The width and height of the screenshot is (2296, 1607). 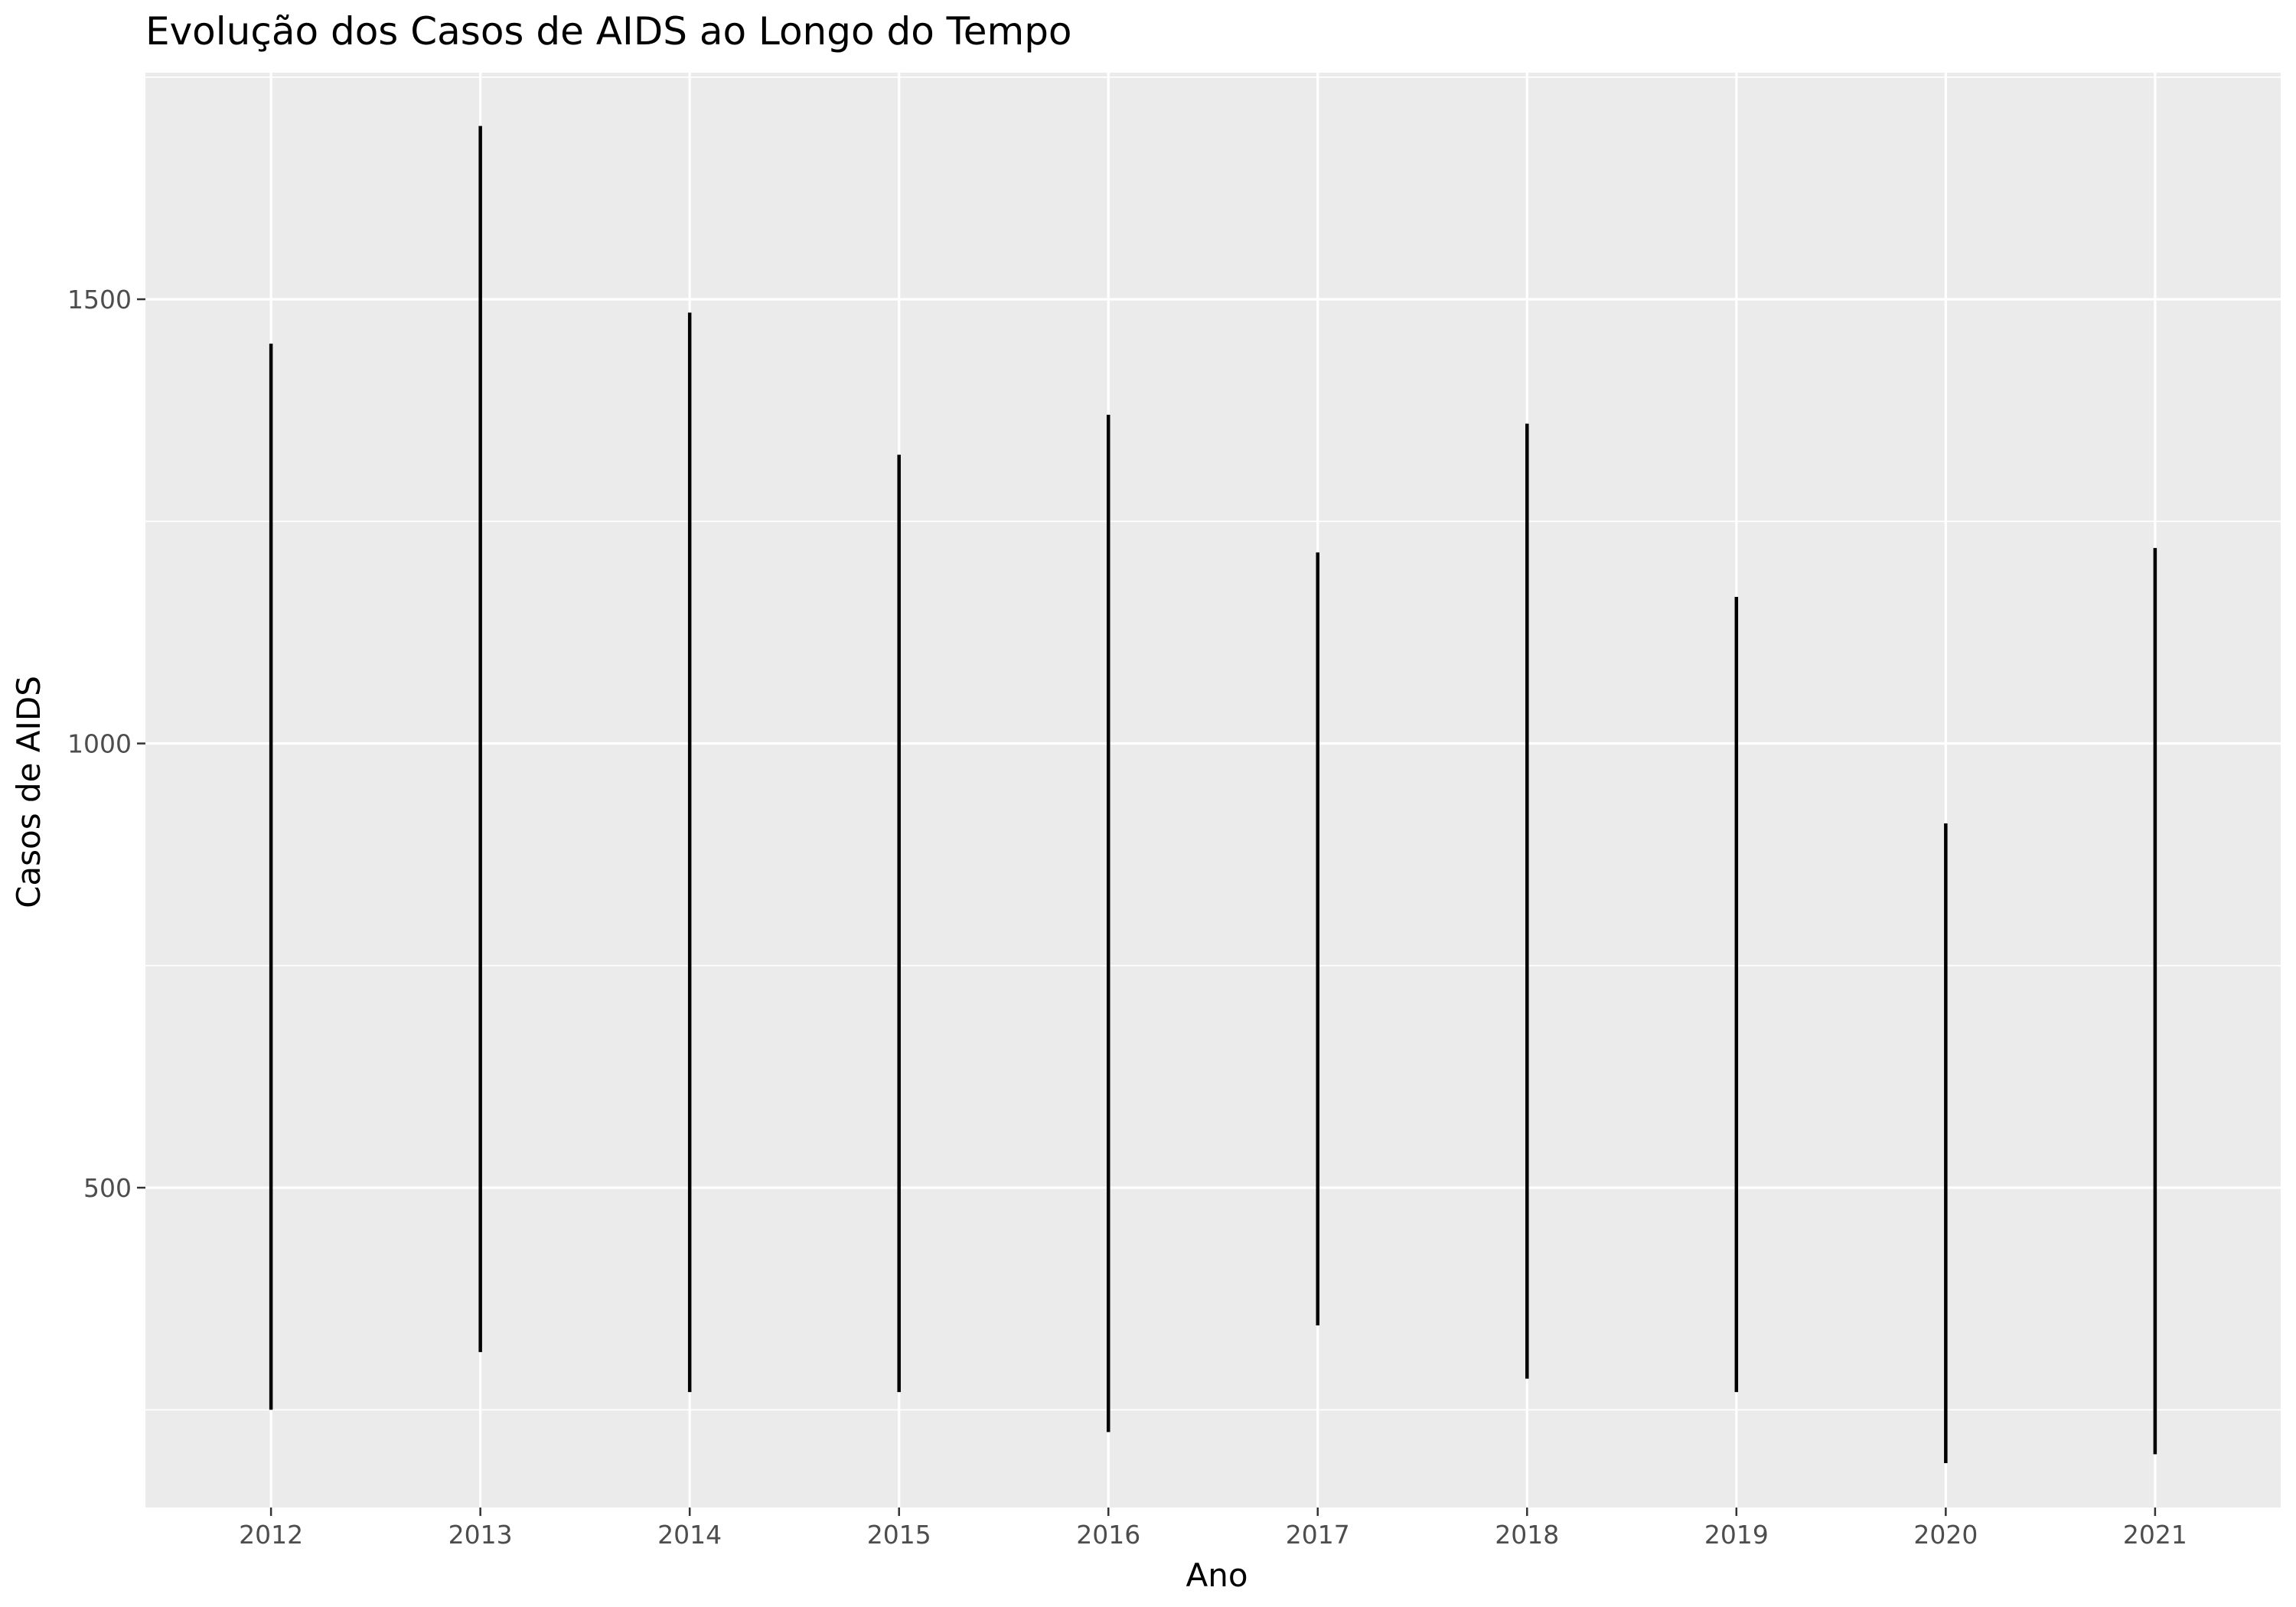 What do you see at coordinates (99, 744) in the screenshot?
I see `y-tick-label: 1000` at bounding box center [99, 744].